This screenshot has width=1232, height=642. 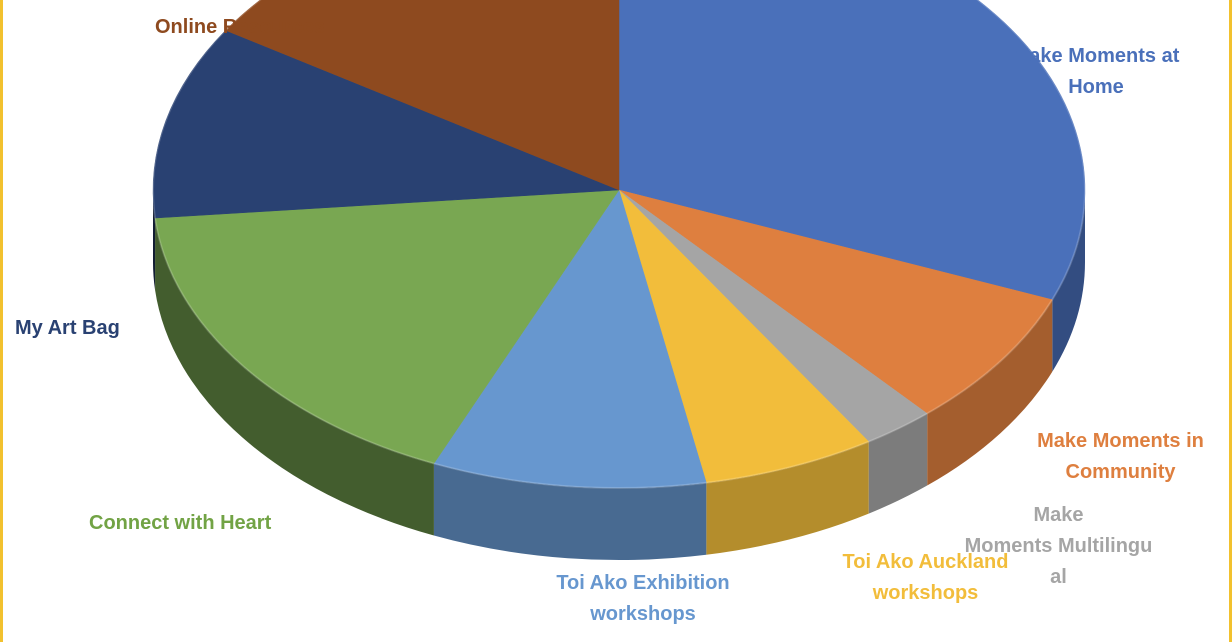 What do you see at coordinates (180, 523) in the screenshot?
I see `pie-label-connect-with-heart: Connect with Heart` at bounding box center [180, 523].